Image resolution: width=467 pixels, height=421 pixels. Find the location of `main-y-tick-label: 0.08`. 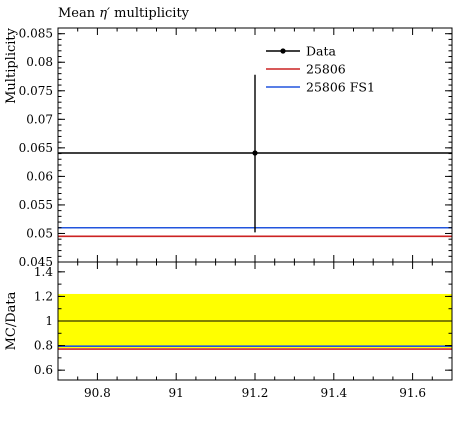

main-y-tick-label: 0.08 is located at coordinates (39, 62).